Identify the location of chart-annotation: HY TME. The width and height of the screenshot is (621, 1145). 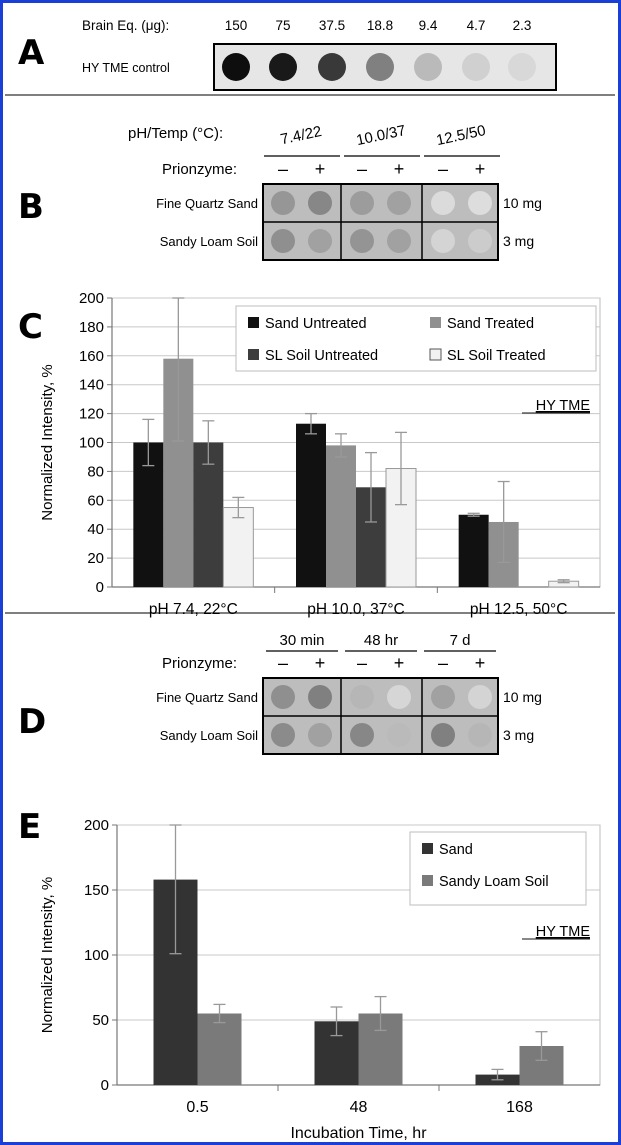
(563, 932).